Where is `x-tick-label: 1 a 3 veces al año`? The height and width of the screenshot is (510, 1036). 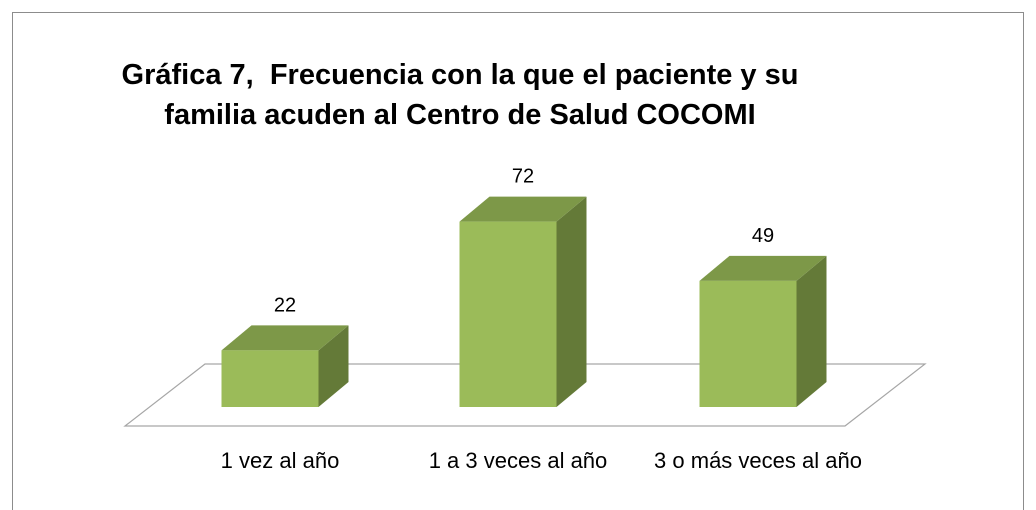
x-tick-label: 1 a 3 veces al año is located at coordinates (518, 460).